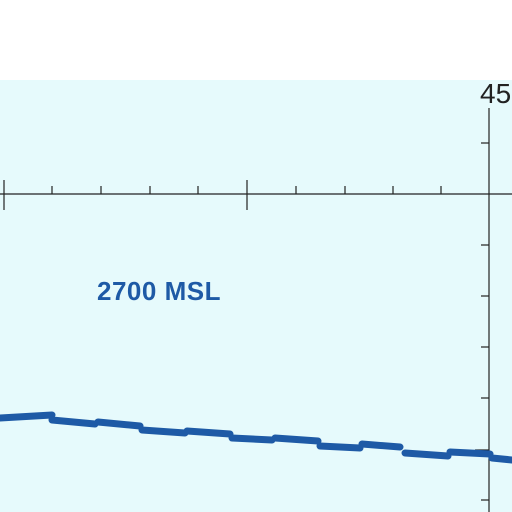  What do you see at coordinates (256, 437) in the screenshot?
I see `airspace-boundary` at bounding box center [256, 437].